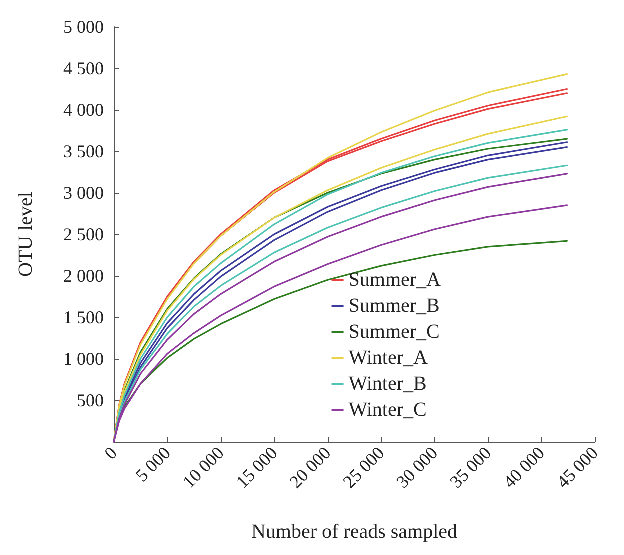 The height and width of the screenshot is (555, 624). I want to click on x-tick-label: 35 000, so click(471, 467).